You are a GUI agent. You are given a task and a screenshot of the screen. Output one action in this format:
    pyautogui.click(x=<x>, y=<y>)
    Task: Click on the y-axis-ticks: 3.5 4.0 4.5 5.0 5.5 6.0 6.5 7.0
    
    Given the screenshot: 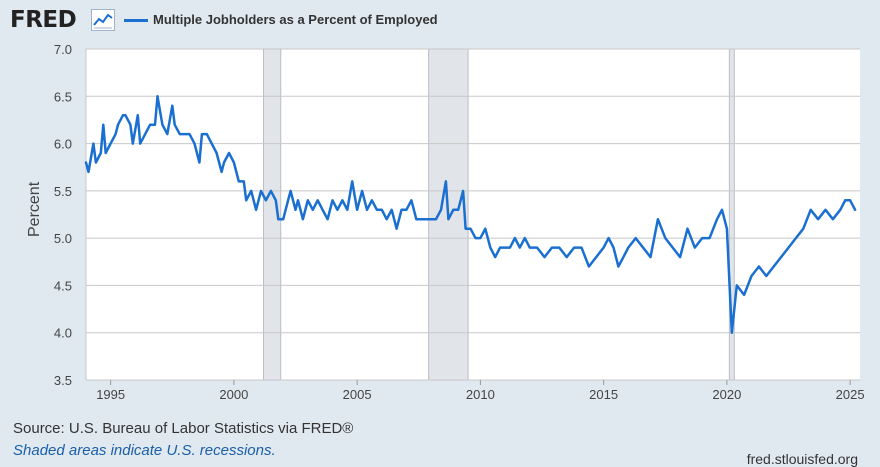 What is the action you would take?
    pyautogui.click(x=63, y=215)
    